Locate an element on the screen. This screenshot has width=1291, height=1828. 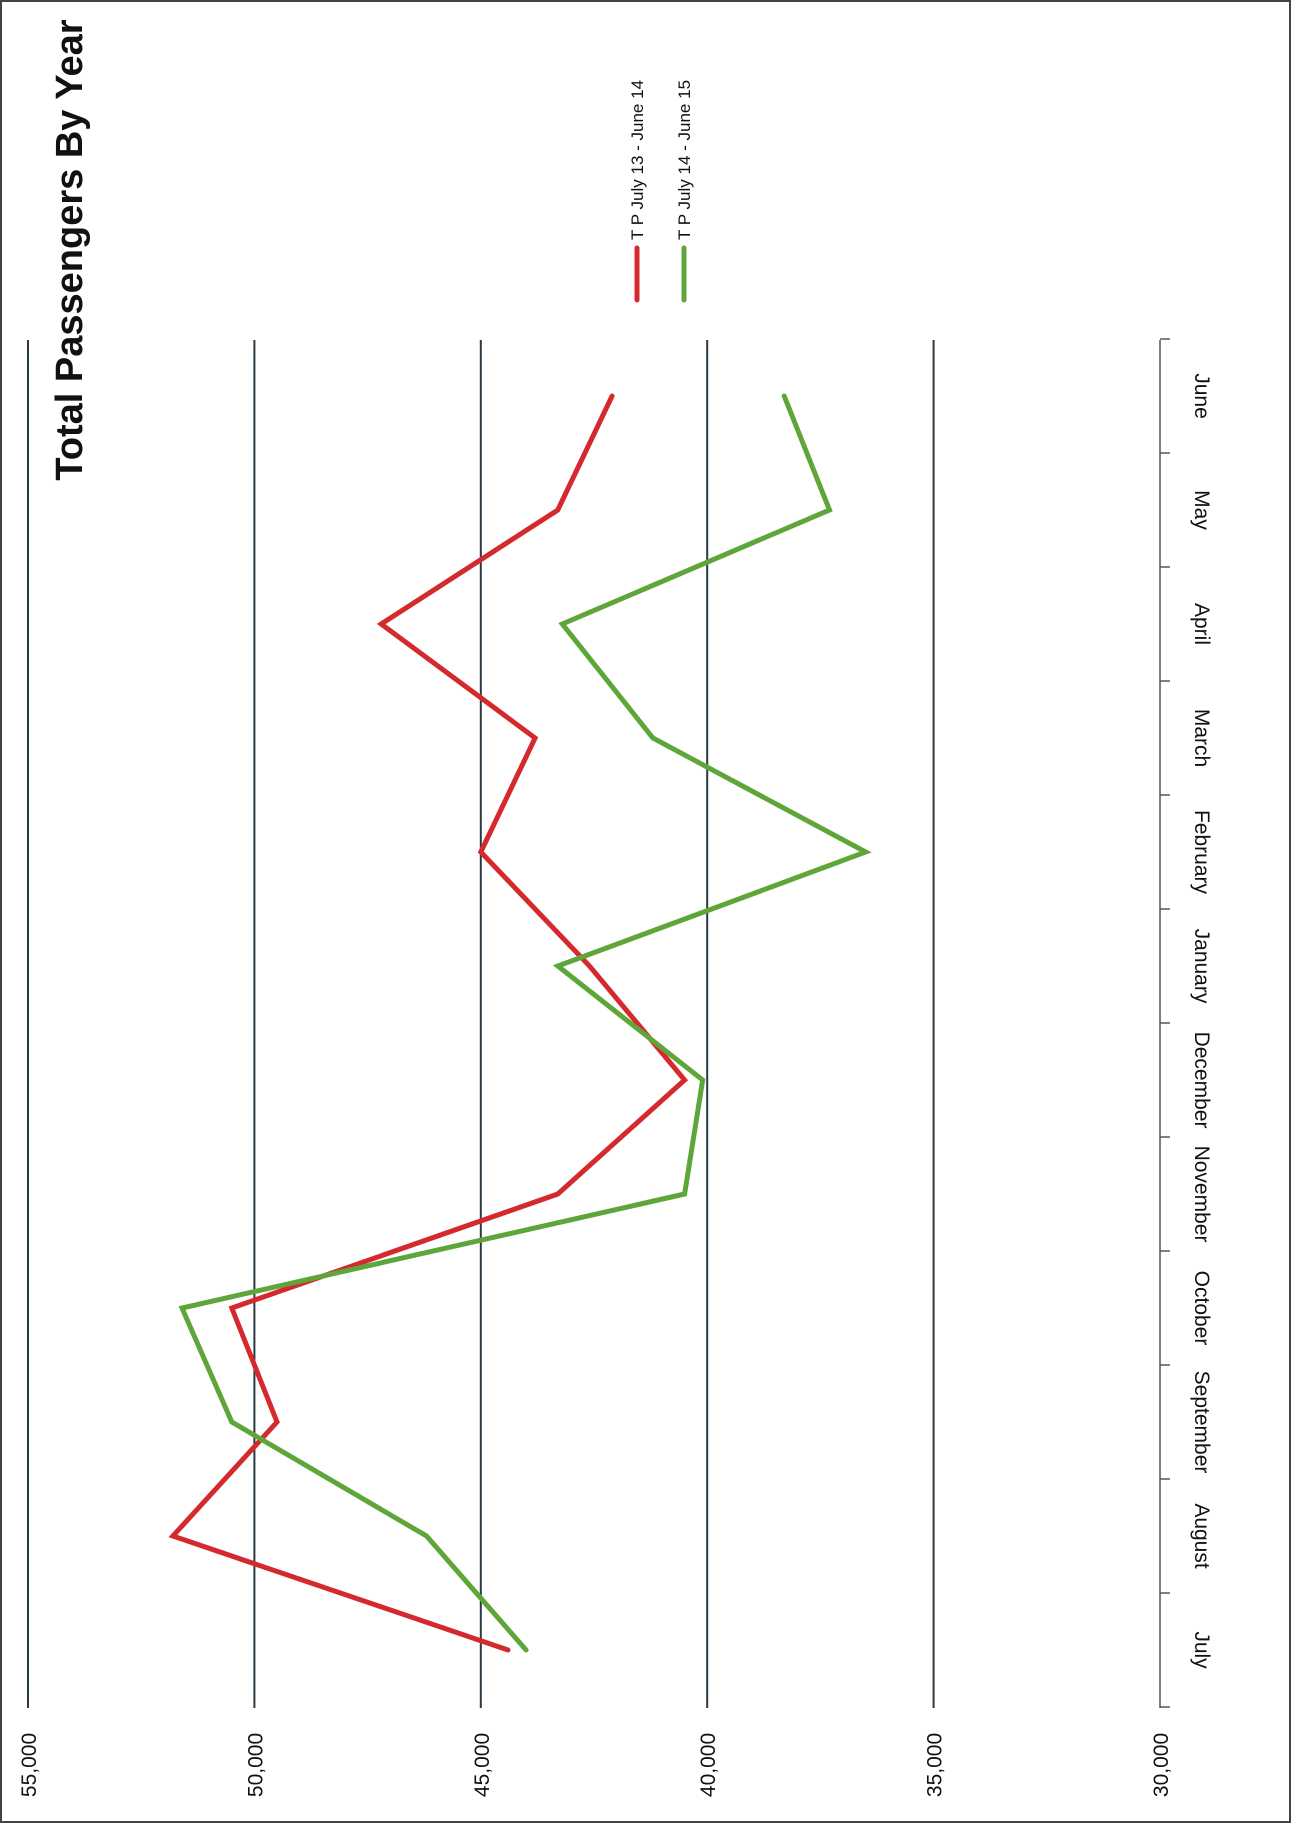
x-tick-label: July is located at coordinates (1201, 1650).